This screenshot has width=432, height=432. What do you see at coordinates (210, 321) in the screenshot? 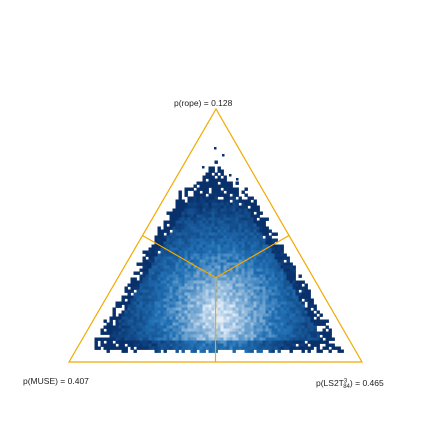
I see `hexbin-cell-2055` at bounding box center [210, 321].